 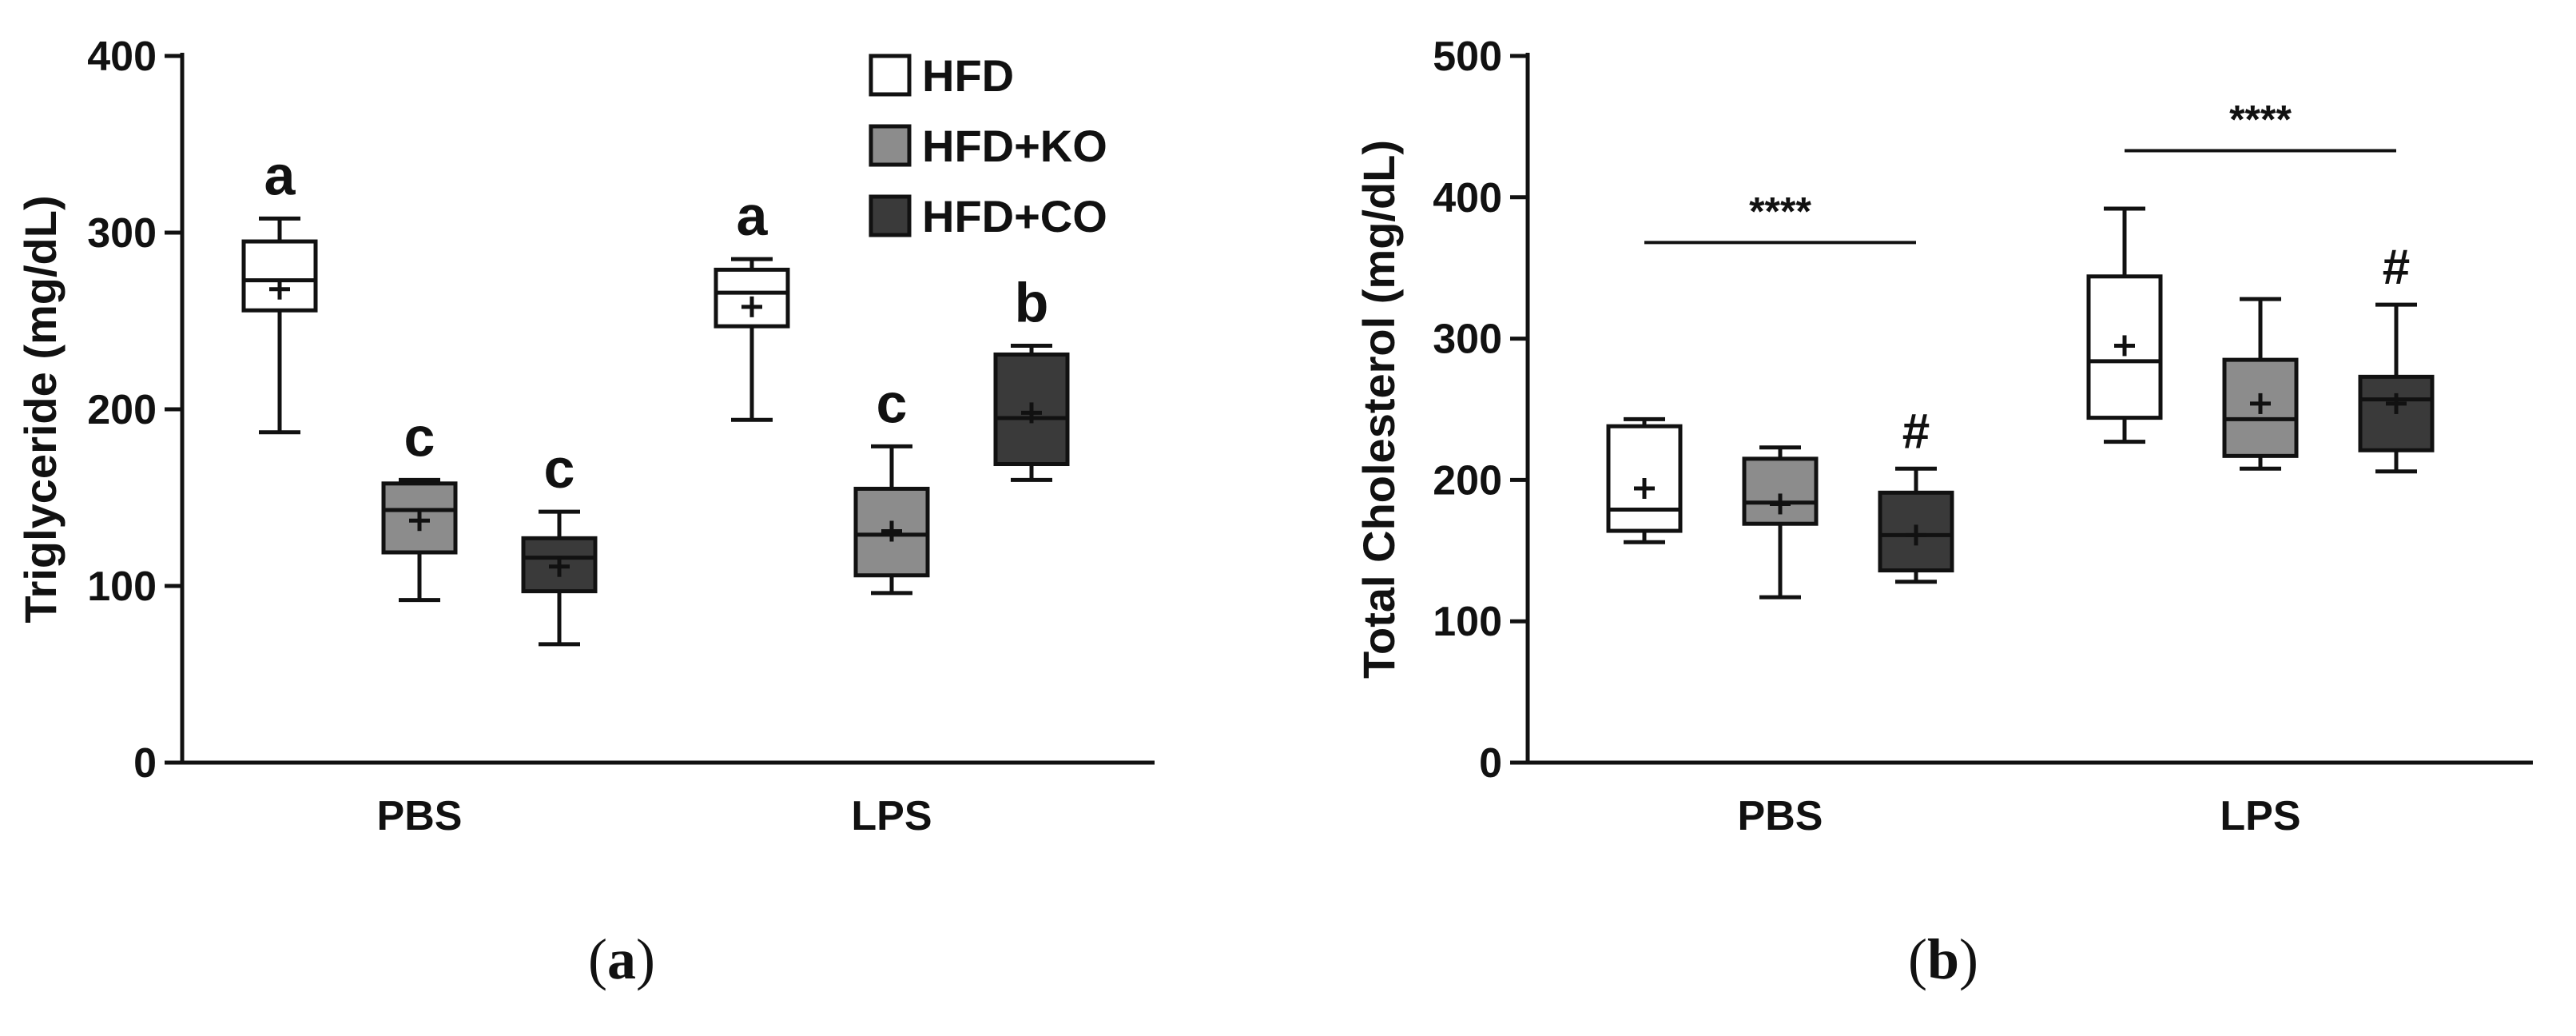 I want to click on y-tick-label: 500, so click(x=1467, y=57).